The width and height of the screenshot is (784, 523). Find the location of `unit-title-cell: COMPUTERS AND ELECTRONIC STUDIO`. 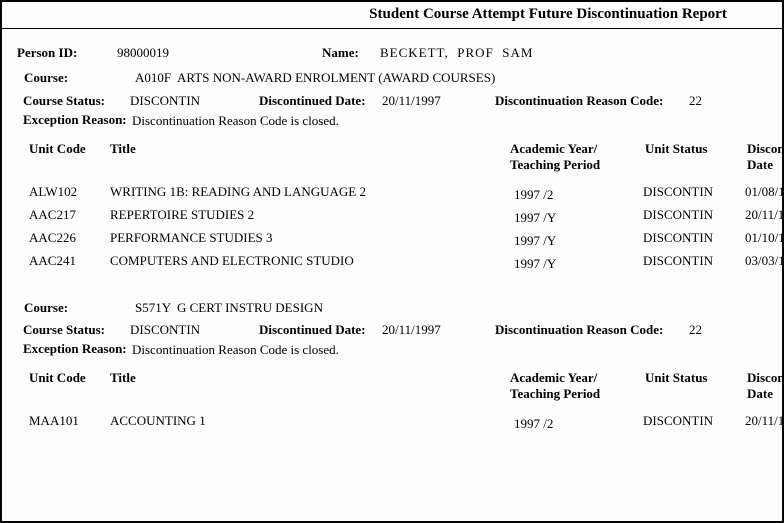

unit-title-cell: COMPUTERS AND ELECTRONIC STUDIO is located at coordinates (232, 260).